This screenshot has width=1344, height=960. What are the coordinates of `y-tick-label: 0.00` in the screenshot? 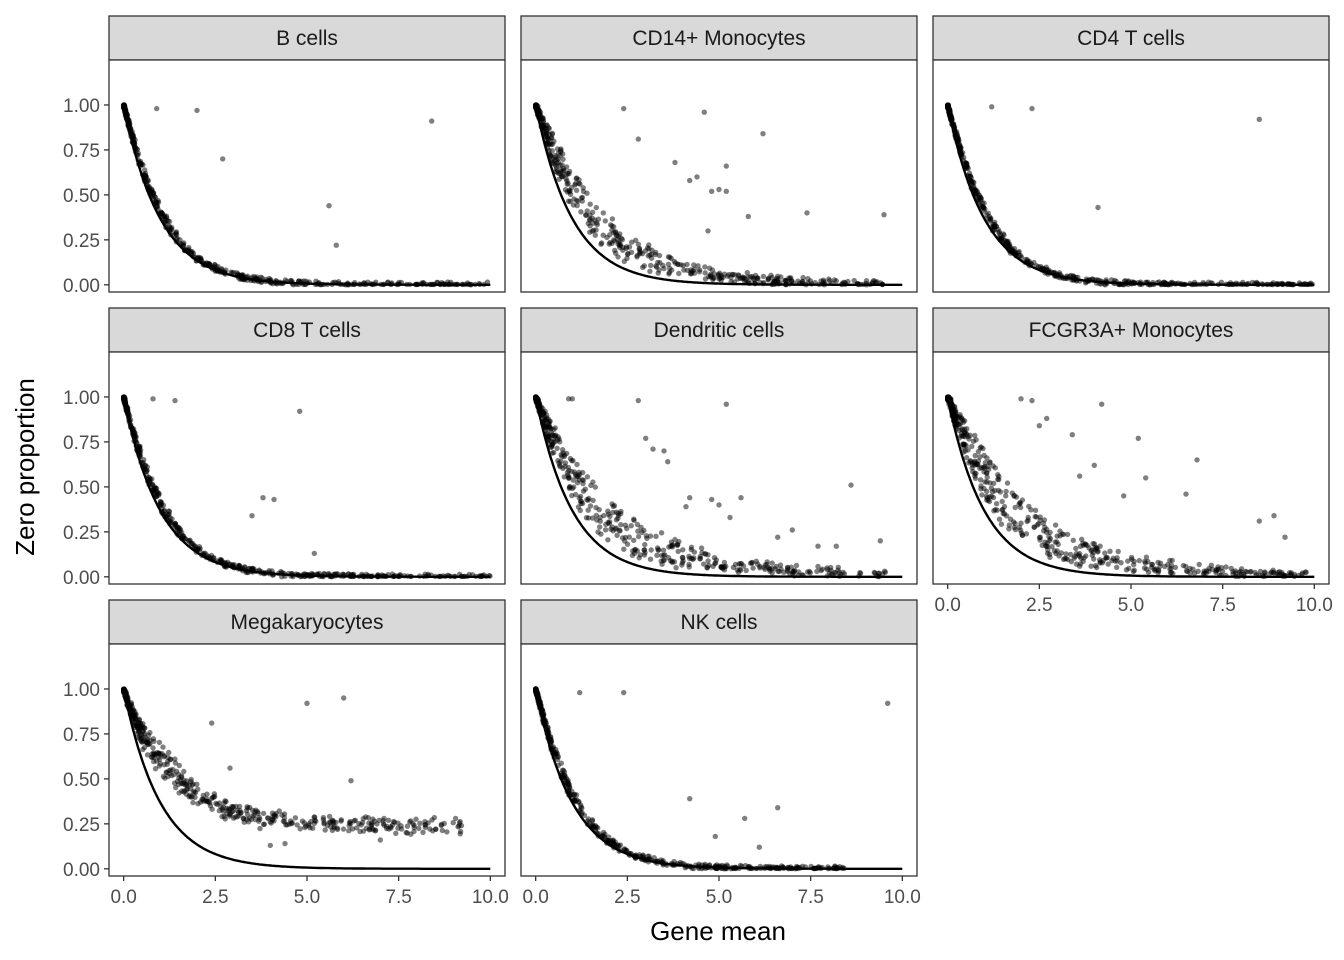 It's located at (81, 578).